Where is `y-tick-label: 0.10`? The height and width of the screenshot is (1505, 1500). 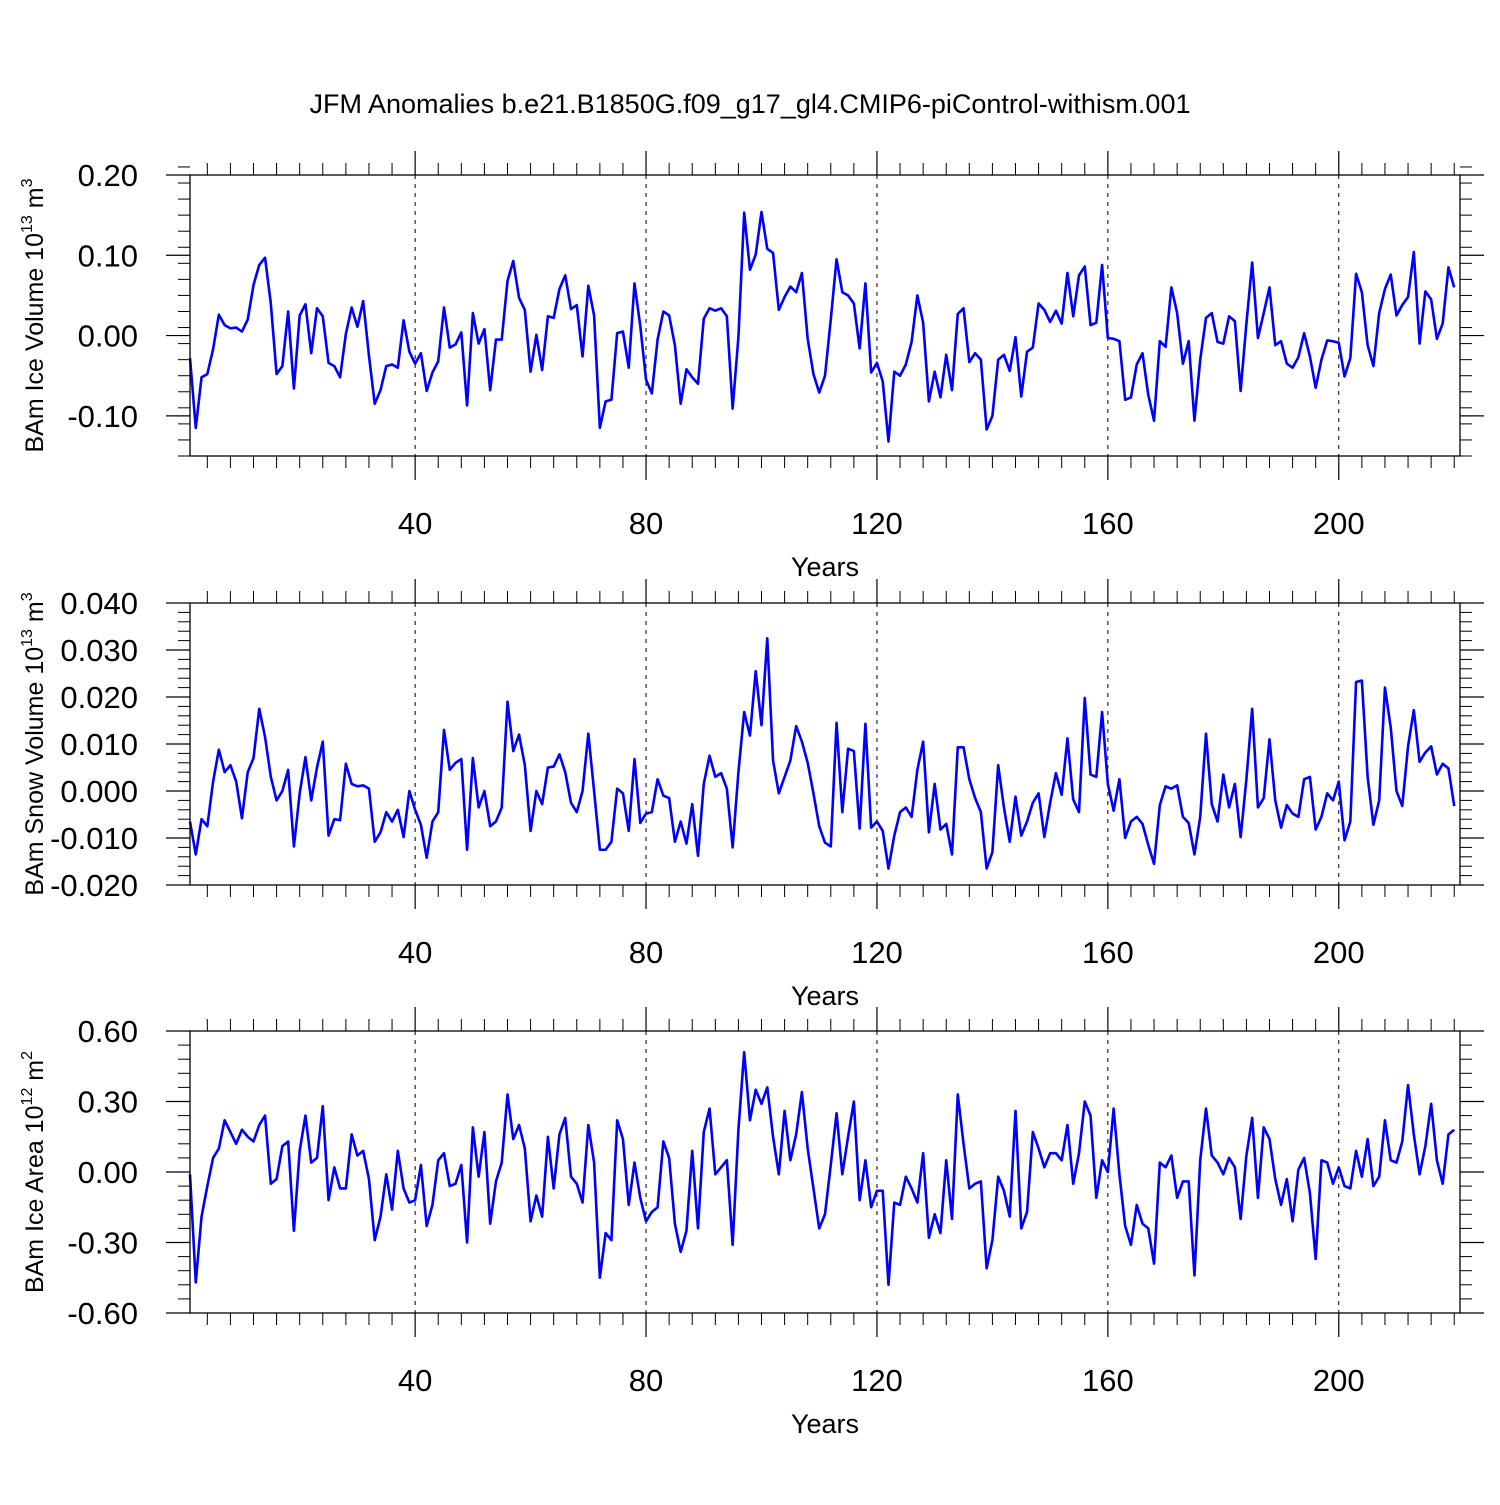
y-tick-label: 0.10 is located at coordinates (108, 255).